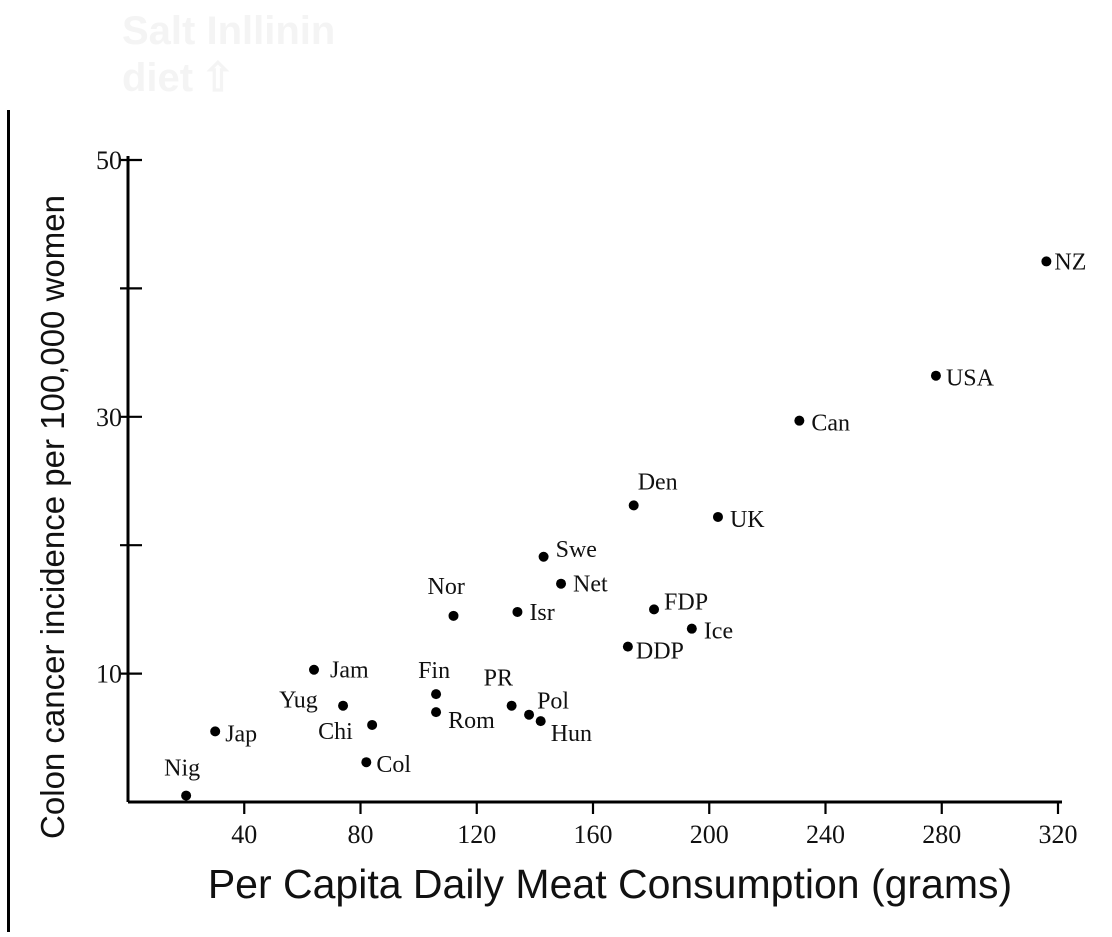  What do you see at coordinates (218, 78) in the screenshot?
I see `up-arrow-icon: ⇧` at bounding box center [218, 78].